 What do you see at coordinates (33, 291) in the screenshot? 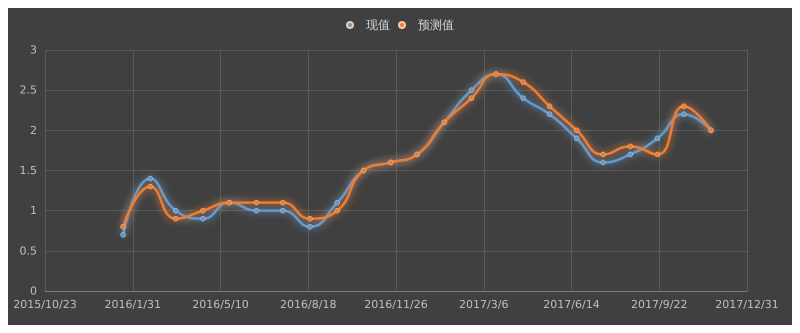
I see `y-tick-label: 0` at bounding box center [33, 291].